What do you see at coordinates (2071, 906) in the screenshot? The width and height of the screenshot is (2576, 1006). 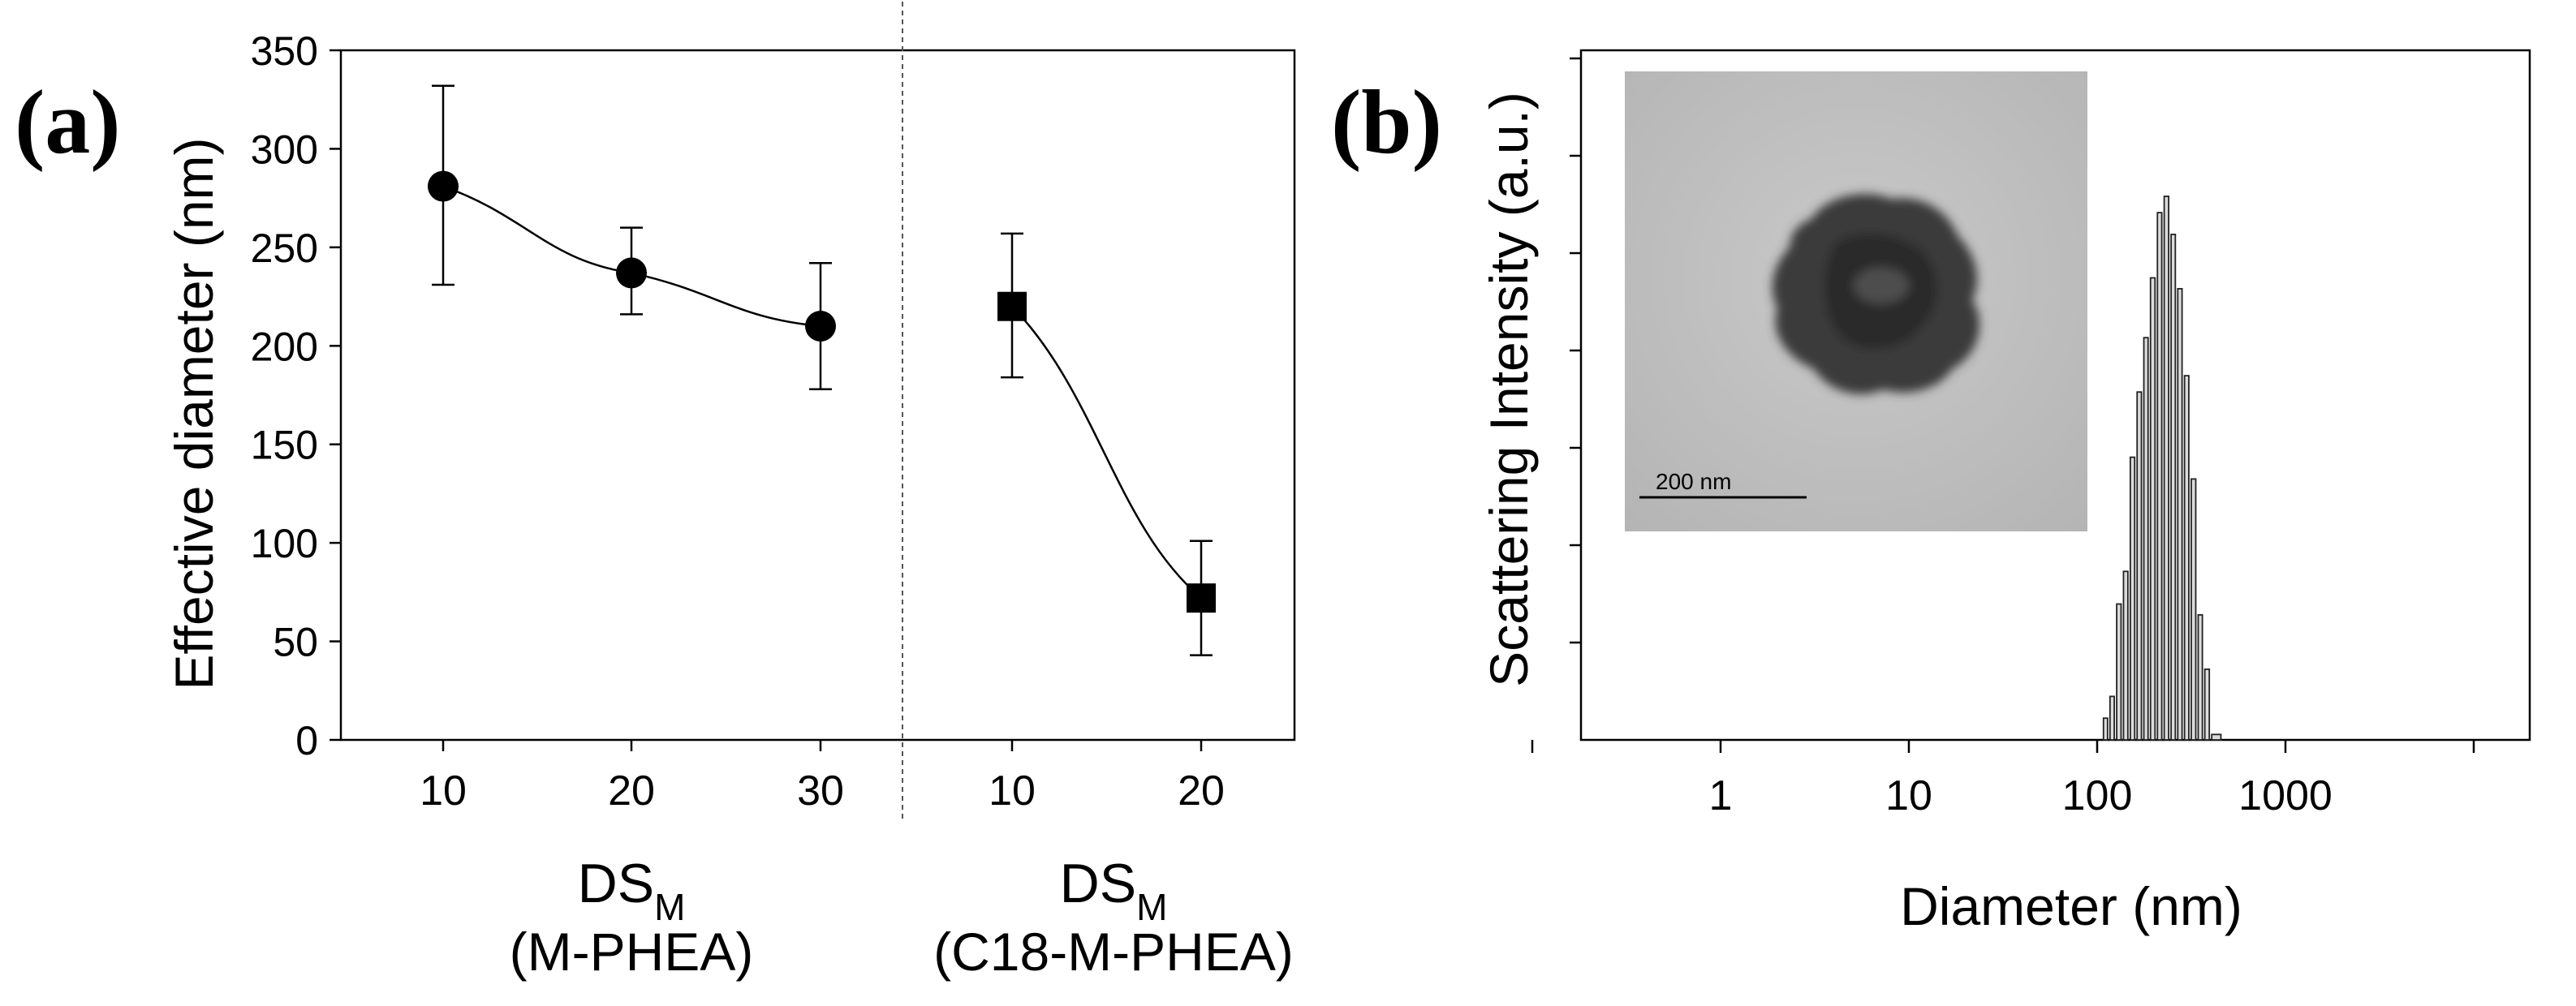 I see `panel-b-xlabel: Diameter (nm)` at bounding box center [2071, 906].